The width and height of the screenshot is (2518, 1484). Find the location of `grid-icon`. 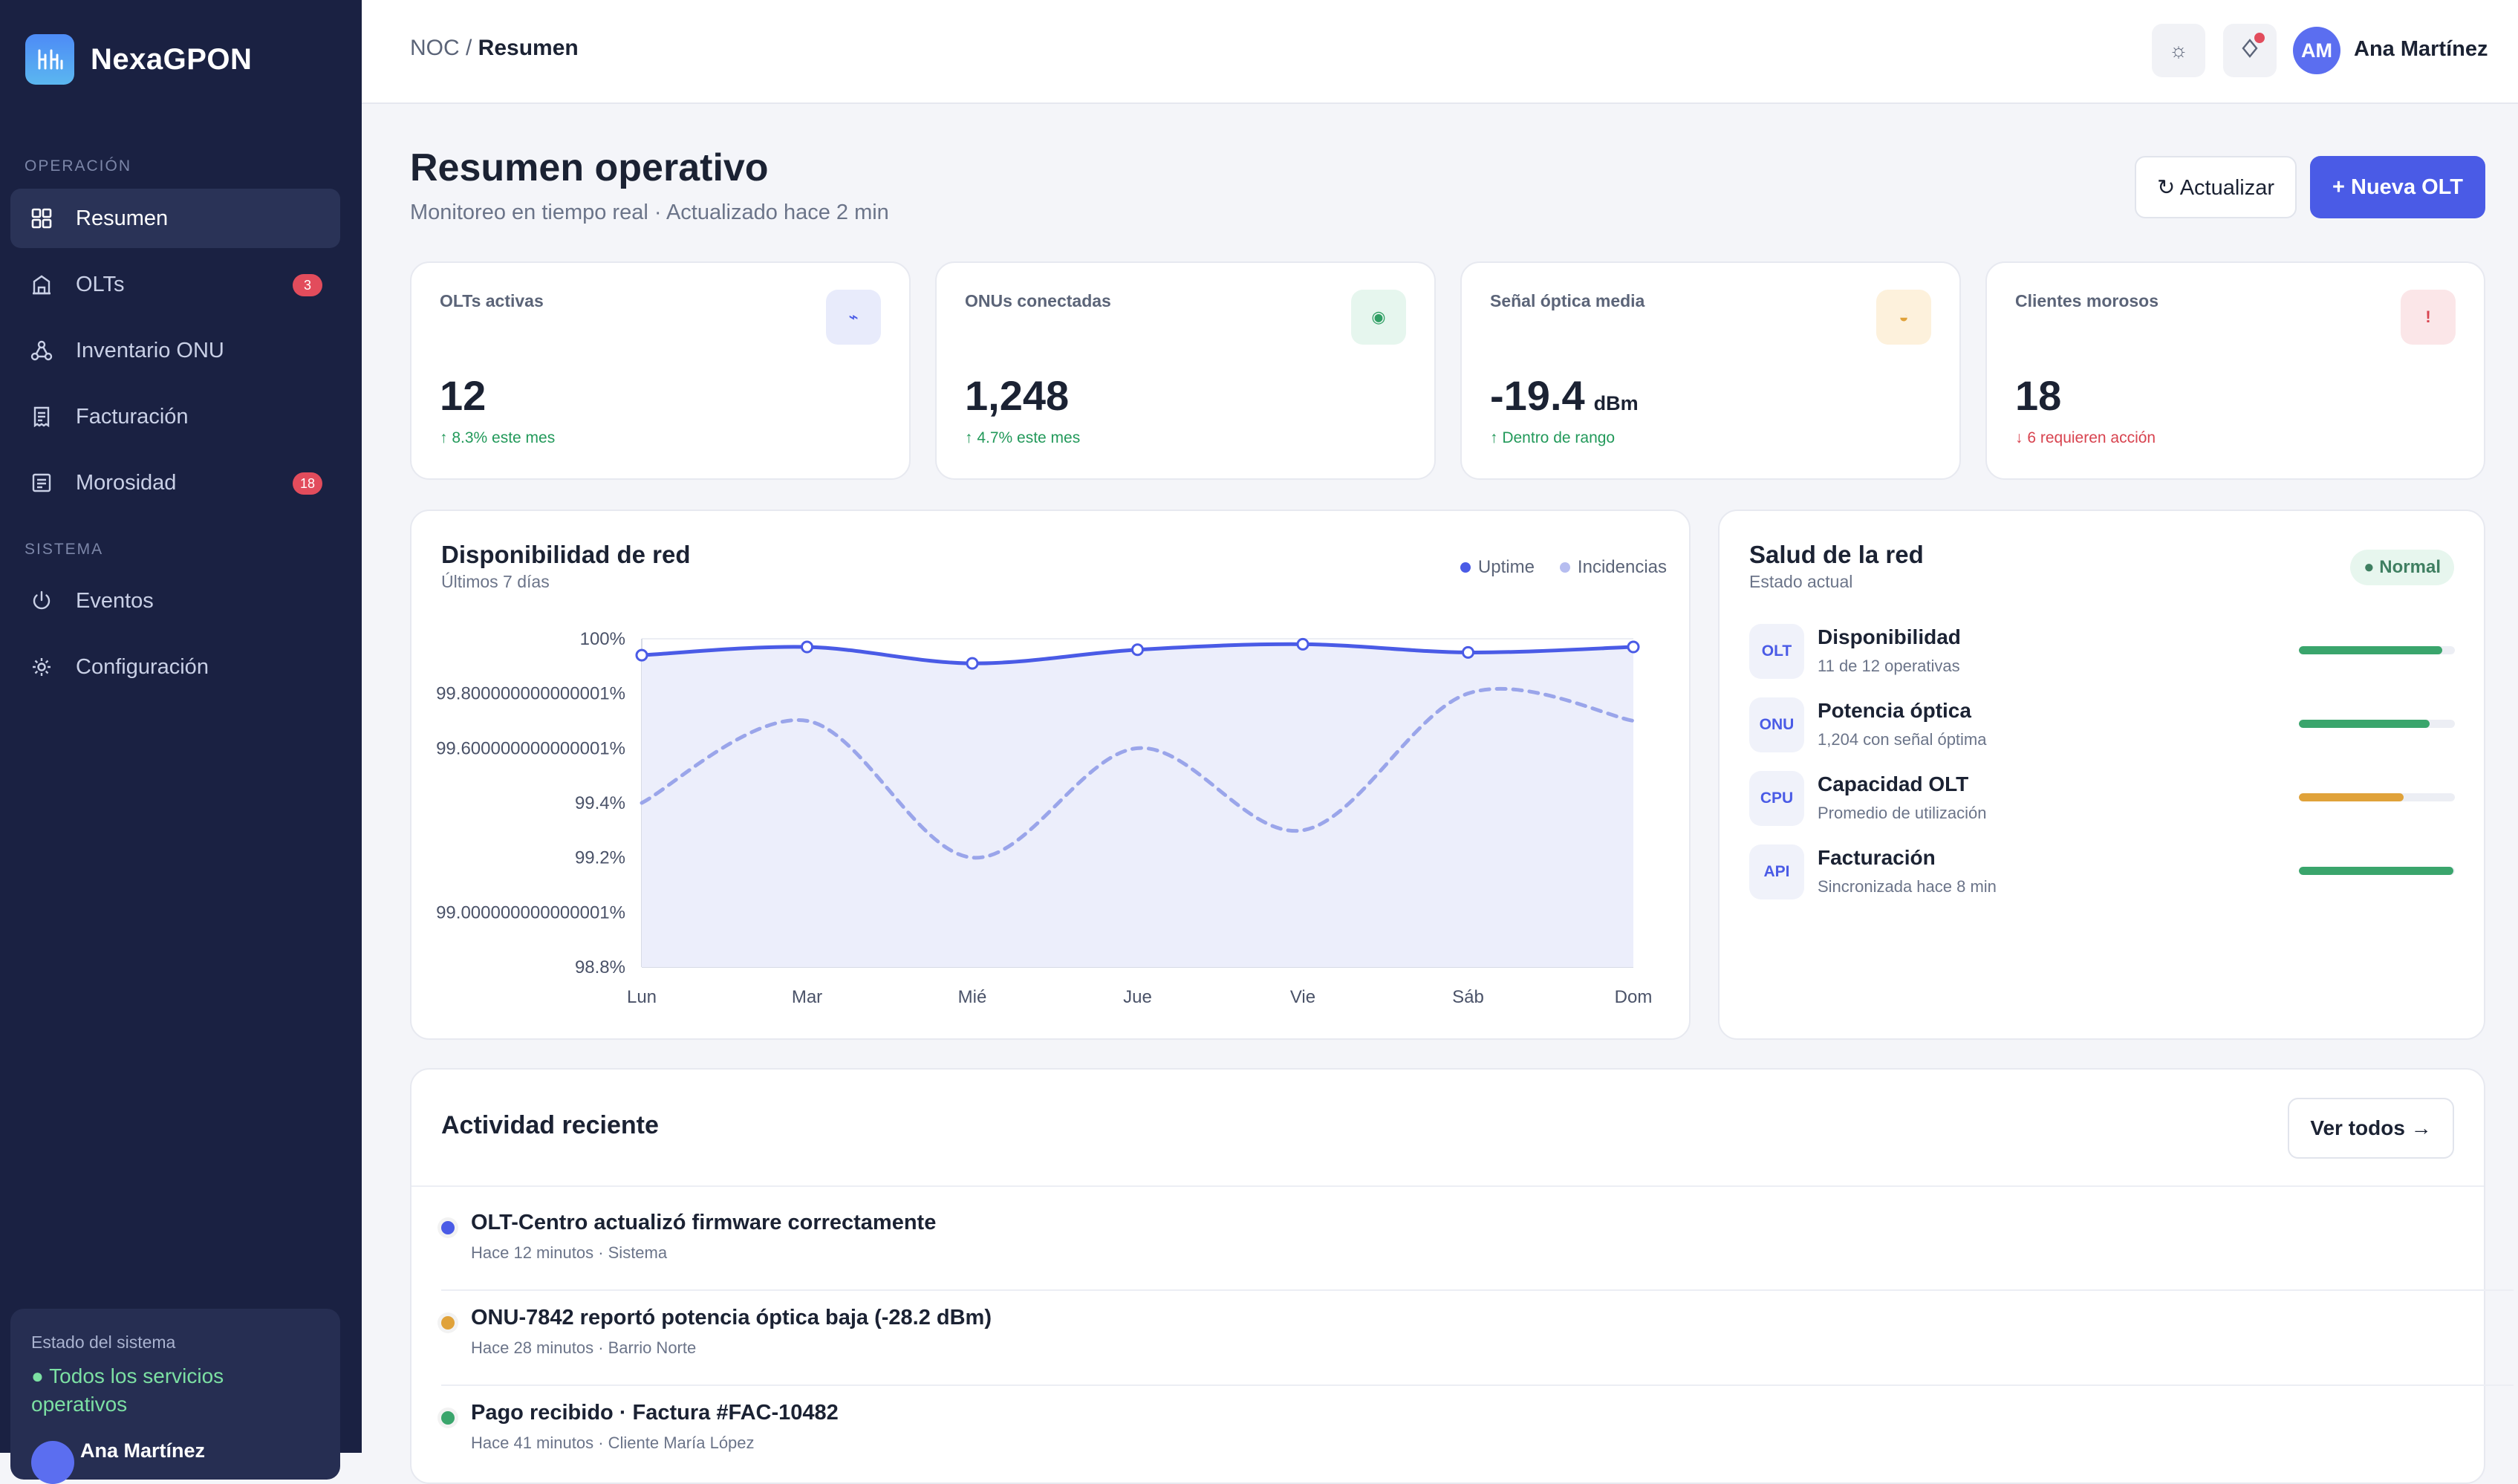

grid-icon is located at coordinates (41, 218).